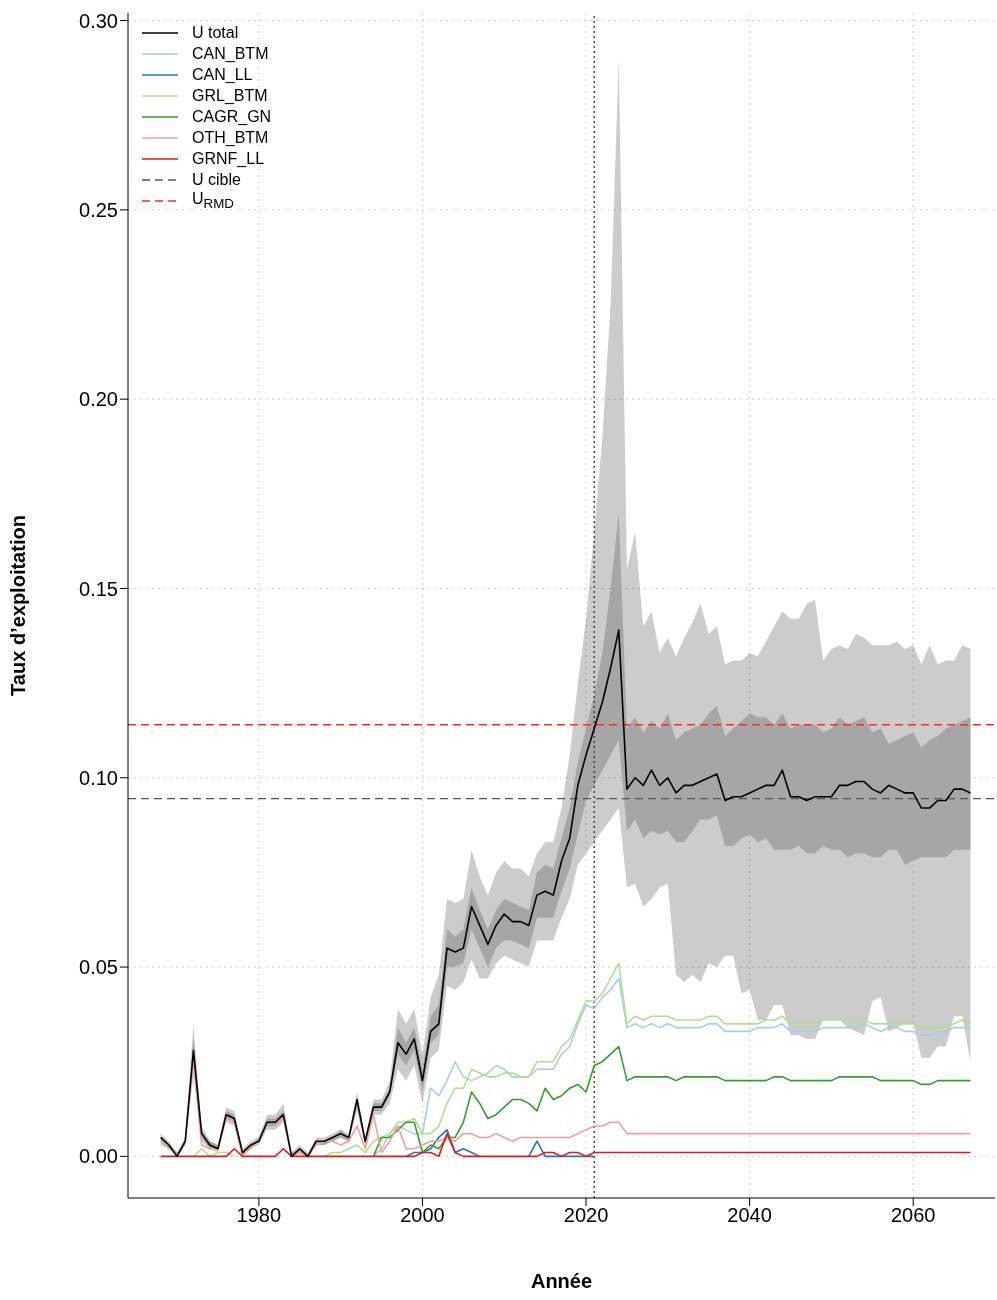 This screenshot has width=997, height=1300. What do you see at coordinates (98, 20) in the screenshot?
I see `y-tick-label: 0.30` at bounding box center [98, 20].